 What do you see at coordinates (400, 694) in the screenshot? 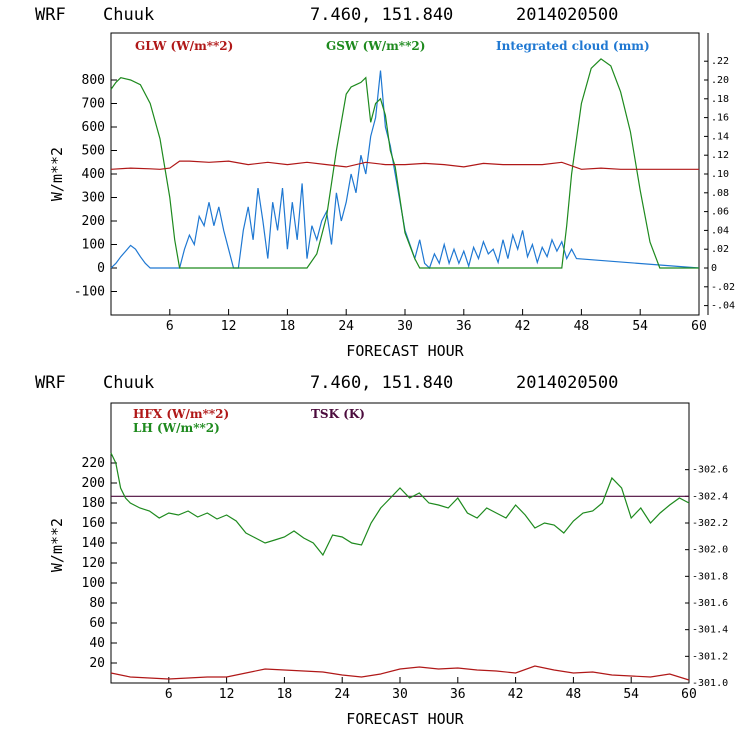
I see `panel2-xtick-label: 30` at bounding box center [400, 694].